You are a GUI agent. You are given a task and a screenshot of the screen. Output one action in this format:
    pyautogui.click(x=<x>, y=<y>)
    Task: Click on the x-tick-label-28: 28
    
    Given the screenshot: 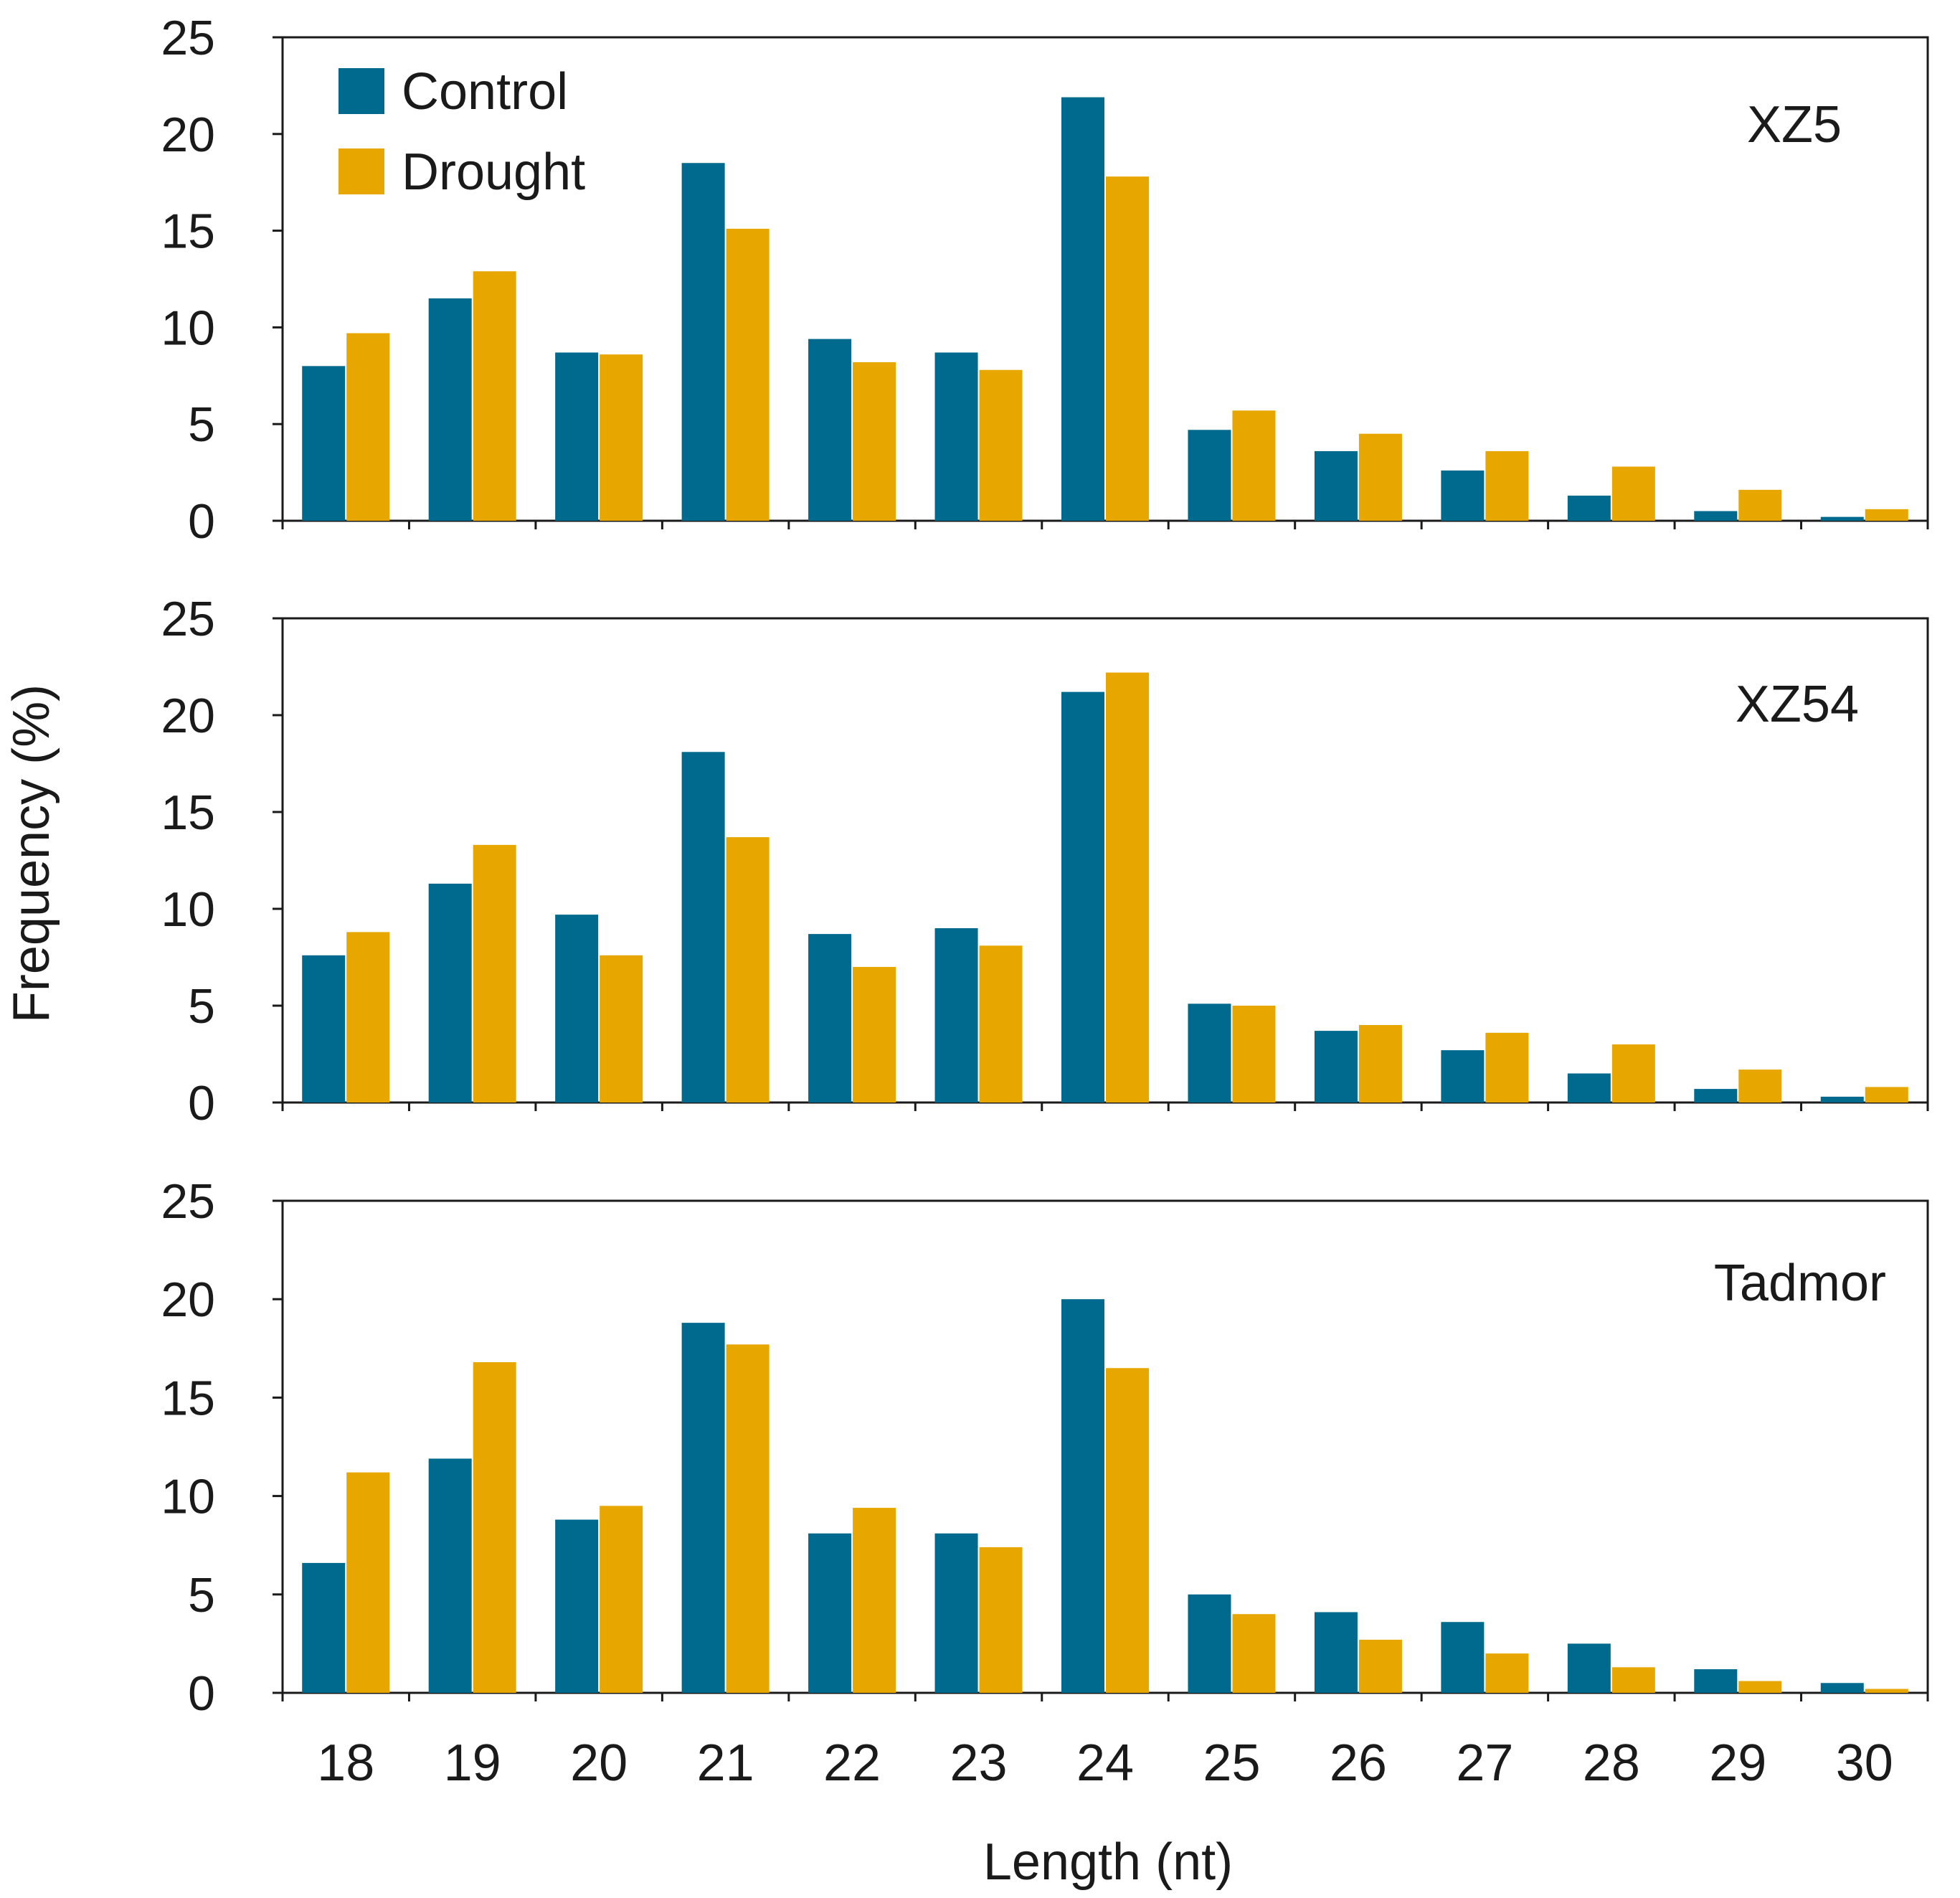 What is the action you would take?
    pyautogui.click(x=1611, y=1763)
    